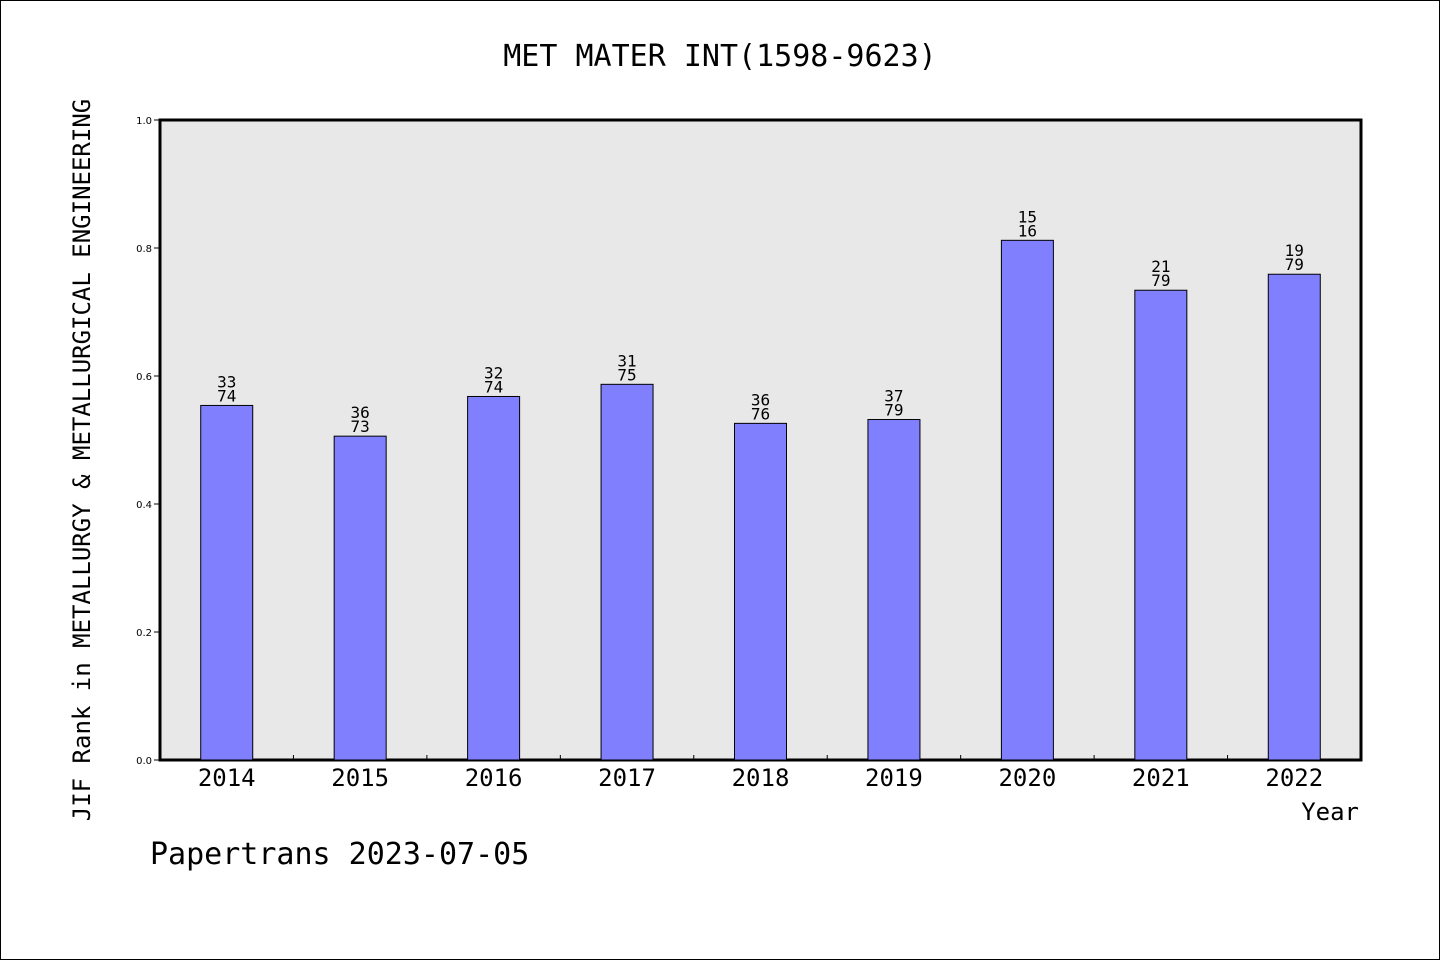 Image resolution: width=1440 pixels, height=960 pixels. What do you see at coordinates (360, 426) in the screenshot?
I see `bar-label-total: 73` at bounding box center [360, 426].